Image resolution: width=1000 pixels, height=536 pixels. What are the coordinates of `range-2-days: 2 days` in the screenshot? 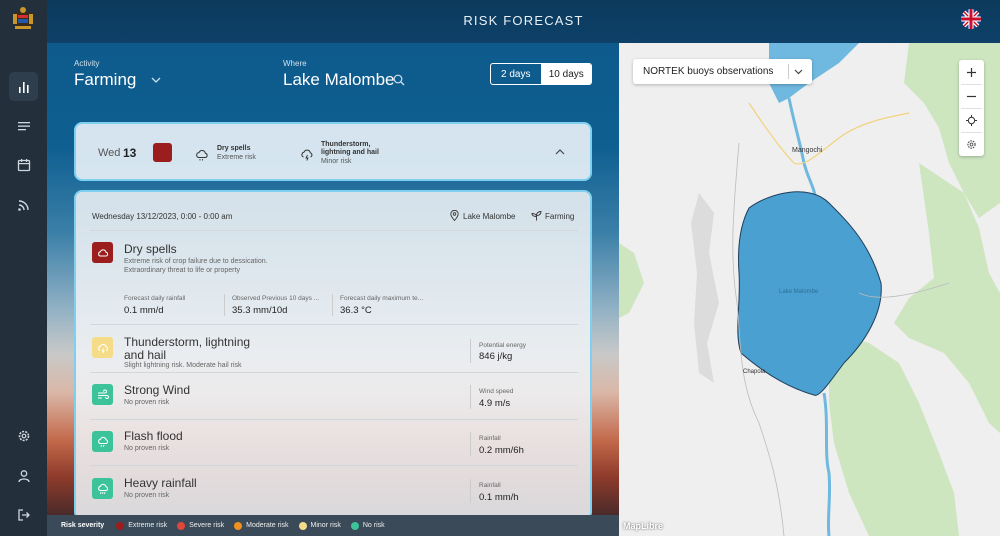 It's located at (516, 74).